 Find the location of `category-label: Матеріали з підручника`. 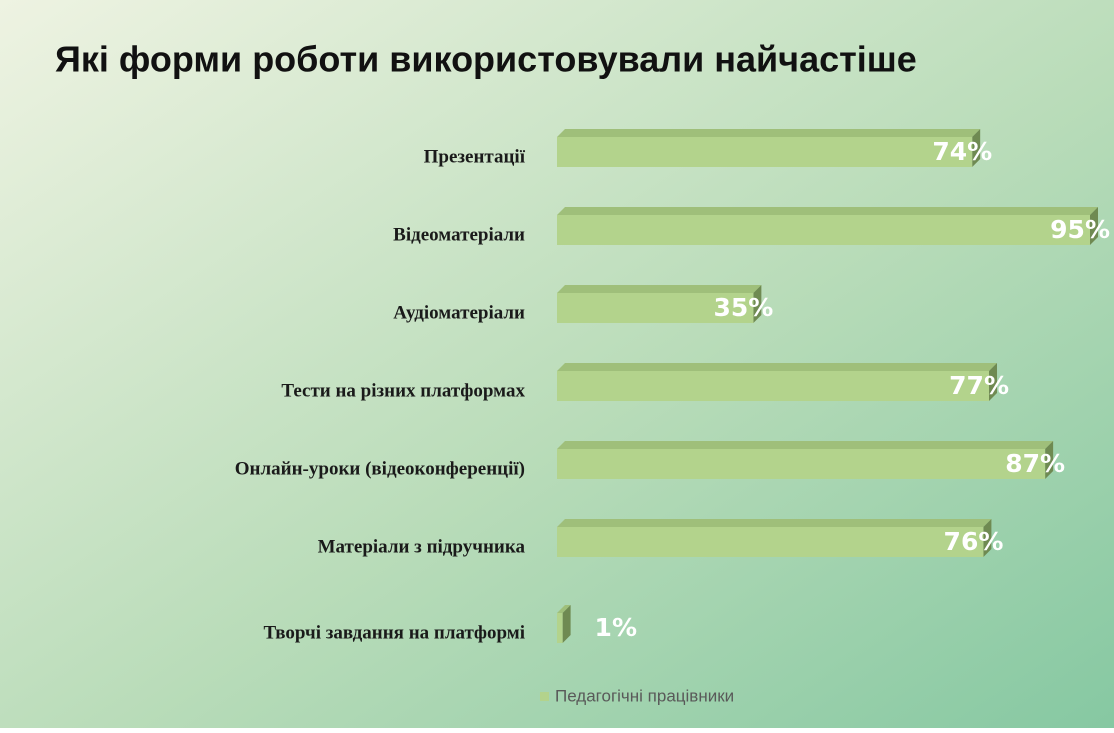

category-label: Матеріали з підручника is located at coordinates (422, 546).